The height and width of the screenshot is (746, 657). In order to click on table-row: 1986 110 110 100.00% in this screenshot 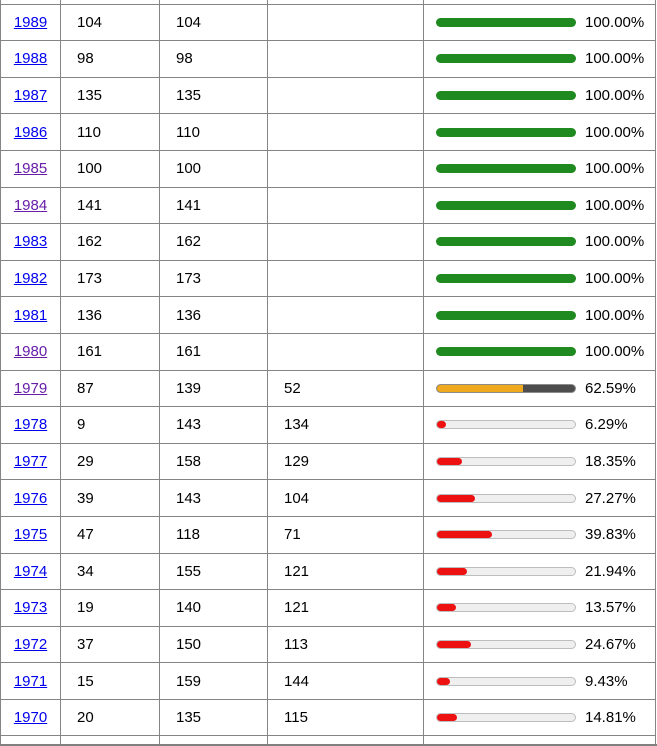, I will do `click(328, 132)`.